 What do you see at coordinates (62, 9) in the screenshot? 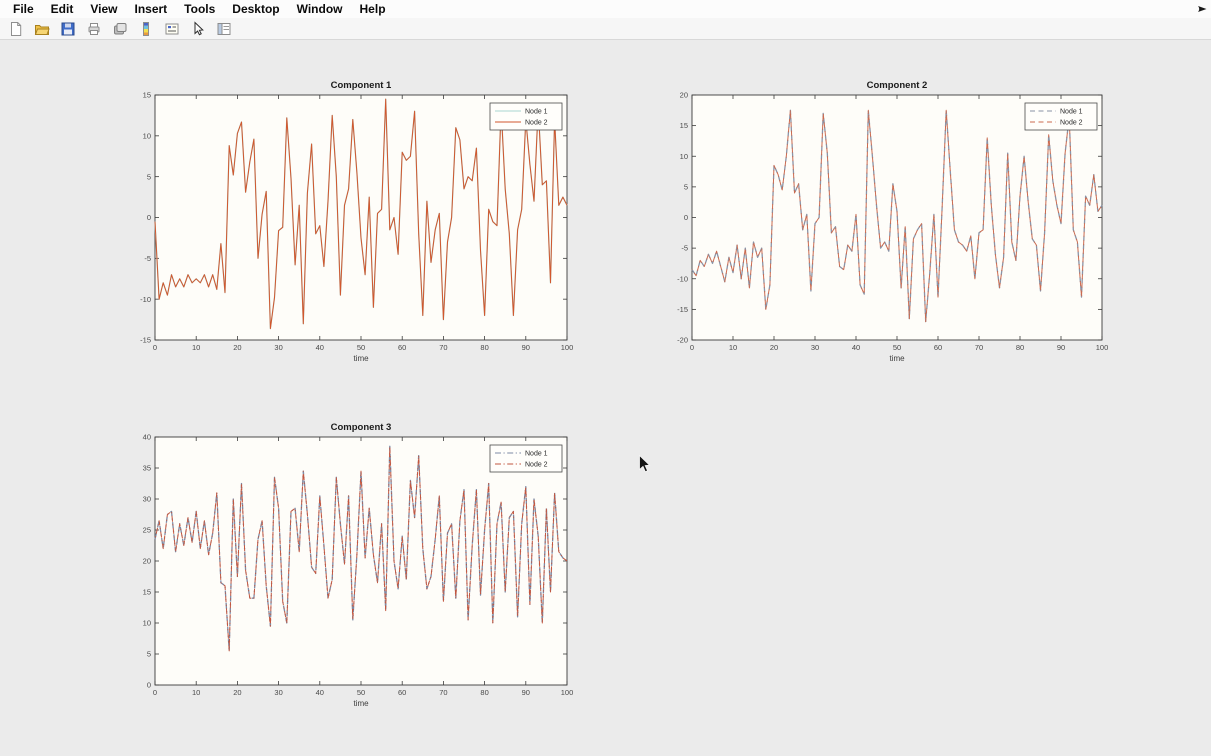
I see `menu-item-edit: Edit` at bounding box center [62, 9].